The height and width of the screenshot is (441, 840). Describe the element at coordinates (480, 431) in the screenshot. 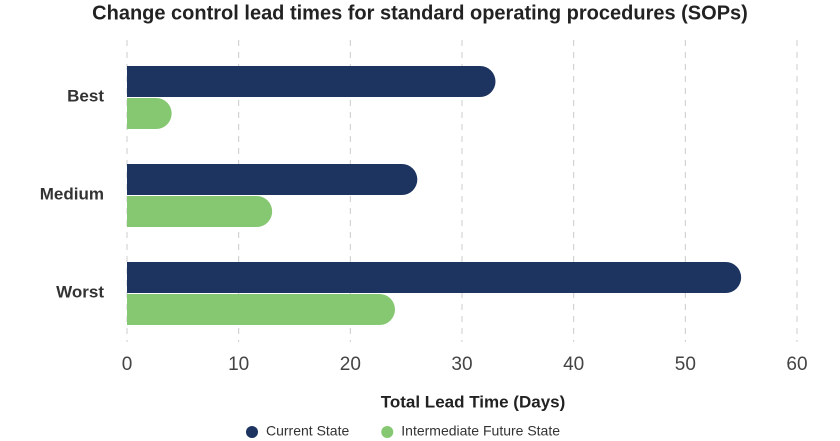

I see `legend-label: Intermediate Future State` at that location.